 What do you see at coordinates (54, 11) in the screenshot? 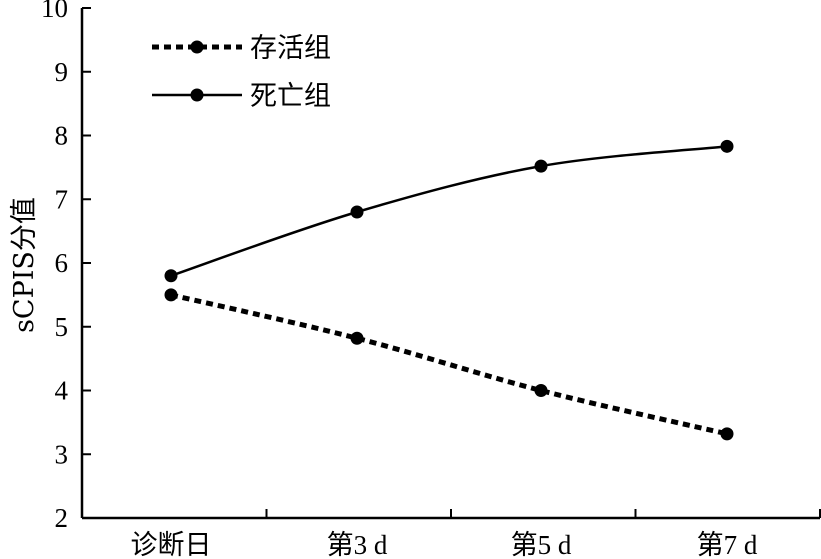
I see `y-tick-label: 10` at bounding box center [54, 11].